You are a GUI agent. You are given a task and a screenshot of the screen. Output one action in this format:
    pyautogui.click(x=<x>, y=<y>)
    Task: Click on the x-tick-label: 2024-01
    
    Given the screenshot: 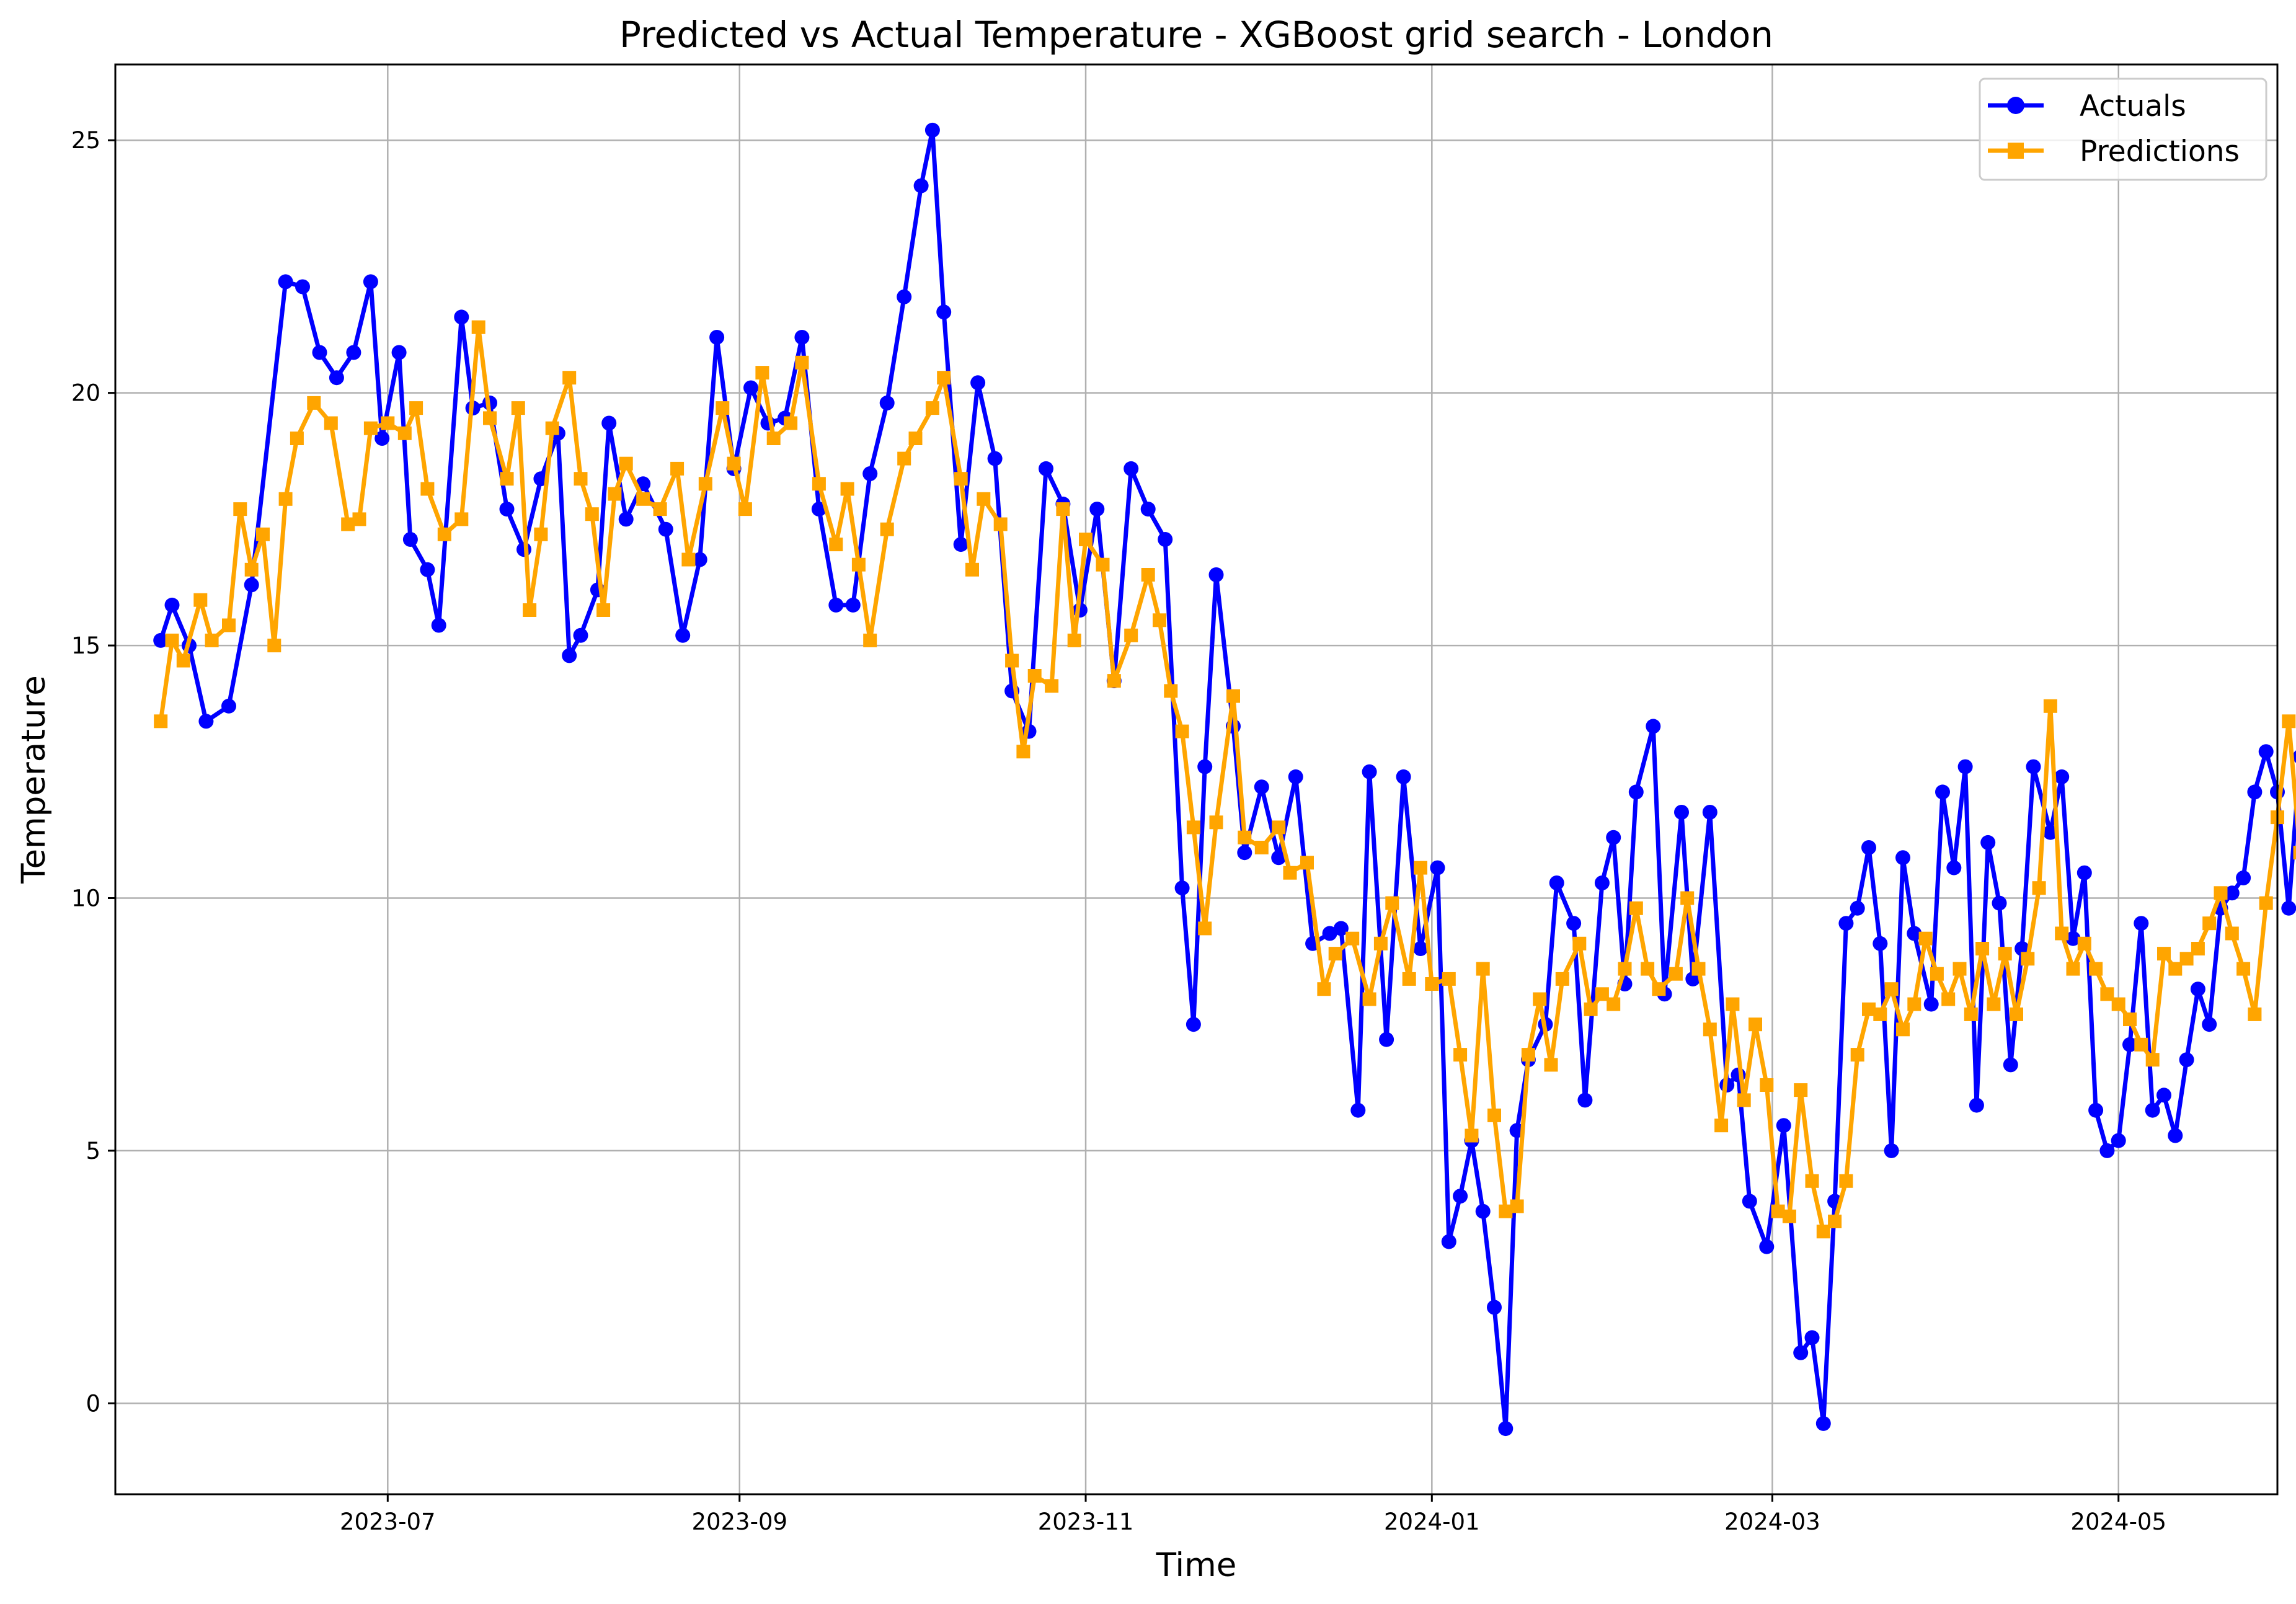 What is the action you would take?
    pyautogui.click(x=1432, y=1522)
    